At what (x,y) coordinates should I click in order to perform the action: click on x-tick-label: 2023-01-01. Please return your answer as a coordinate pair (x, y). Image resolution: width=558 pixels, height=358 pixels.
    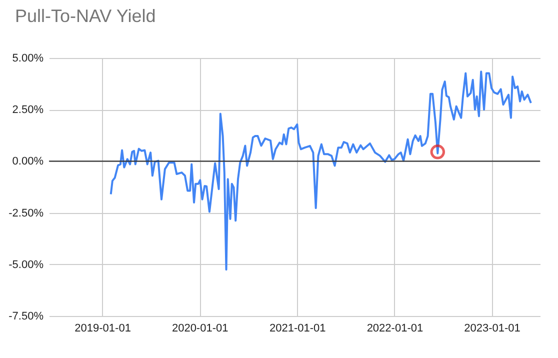
    Looking at the image, I should click on (492, 328).